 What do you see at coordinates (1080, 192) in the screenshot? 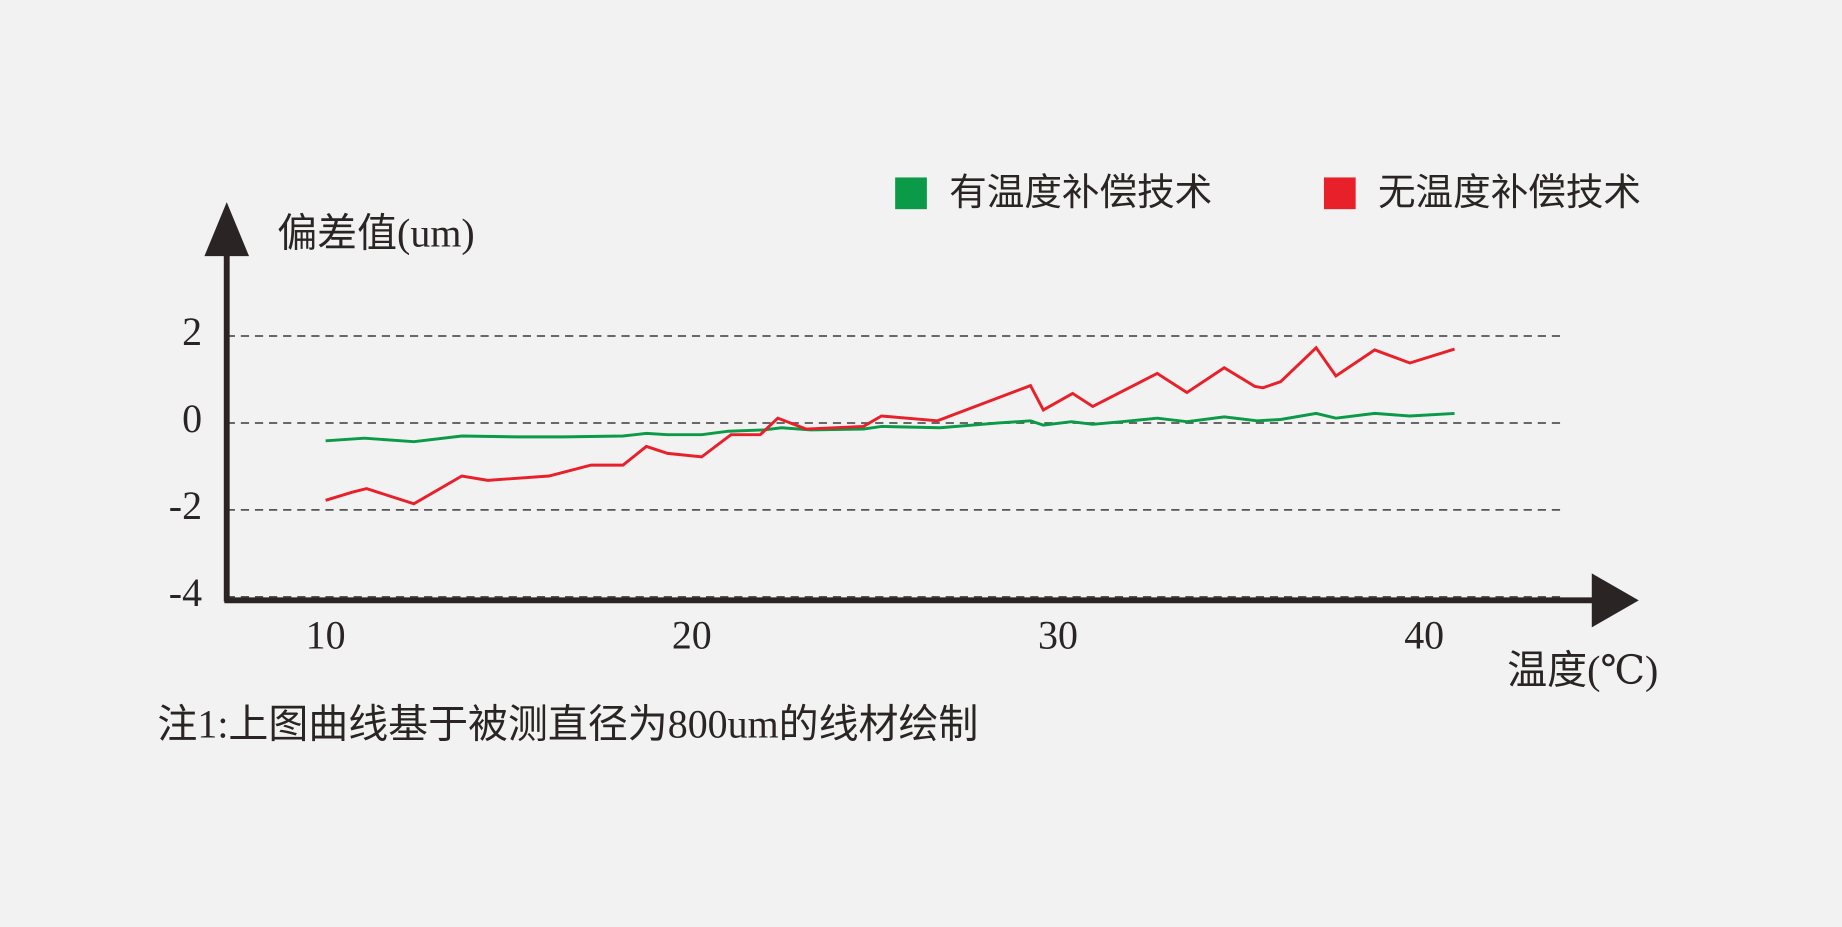
I see `legend-label: 有温度补偿技术` at bounding box center [1080, 192].